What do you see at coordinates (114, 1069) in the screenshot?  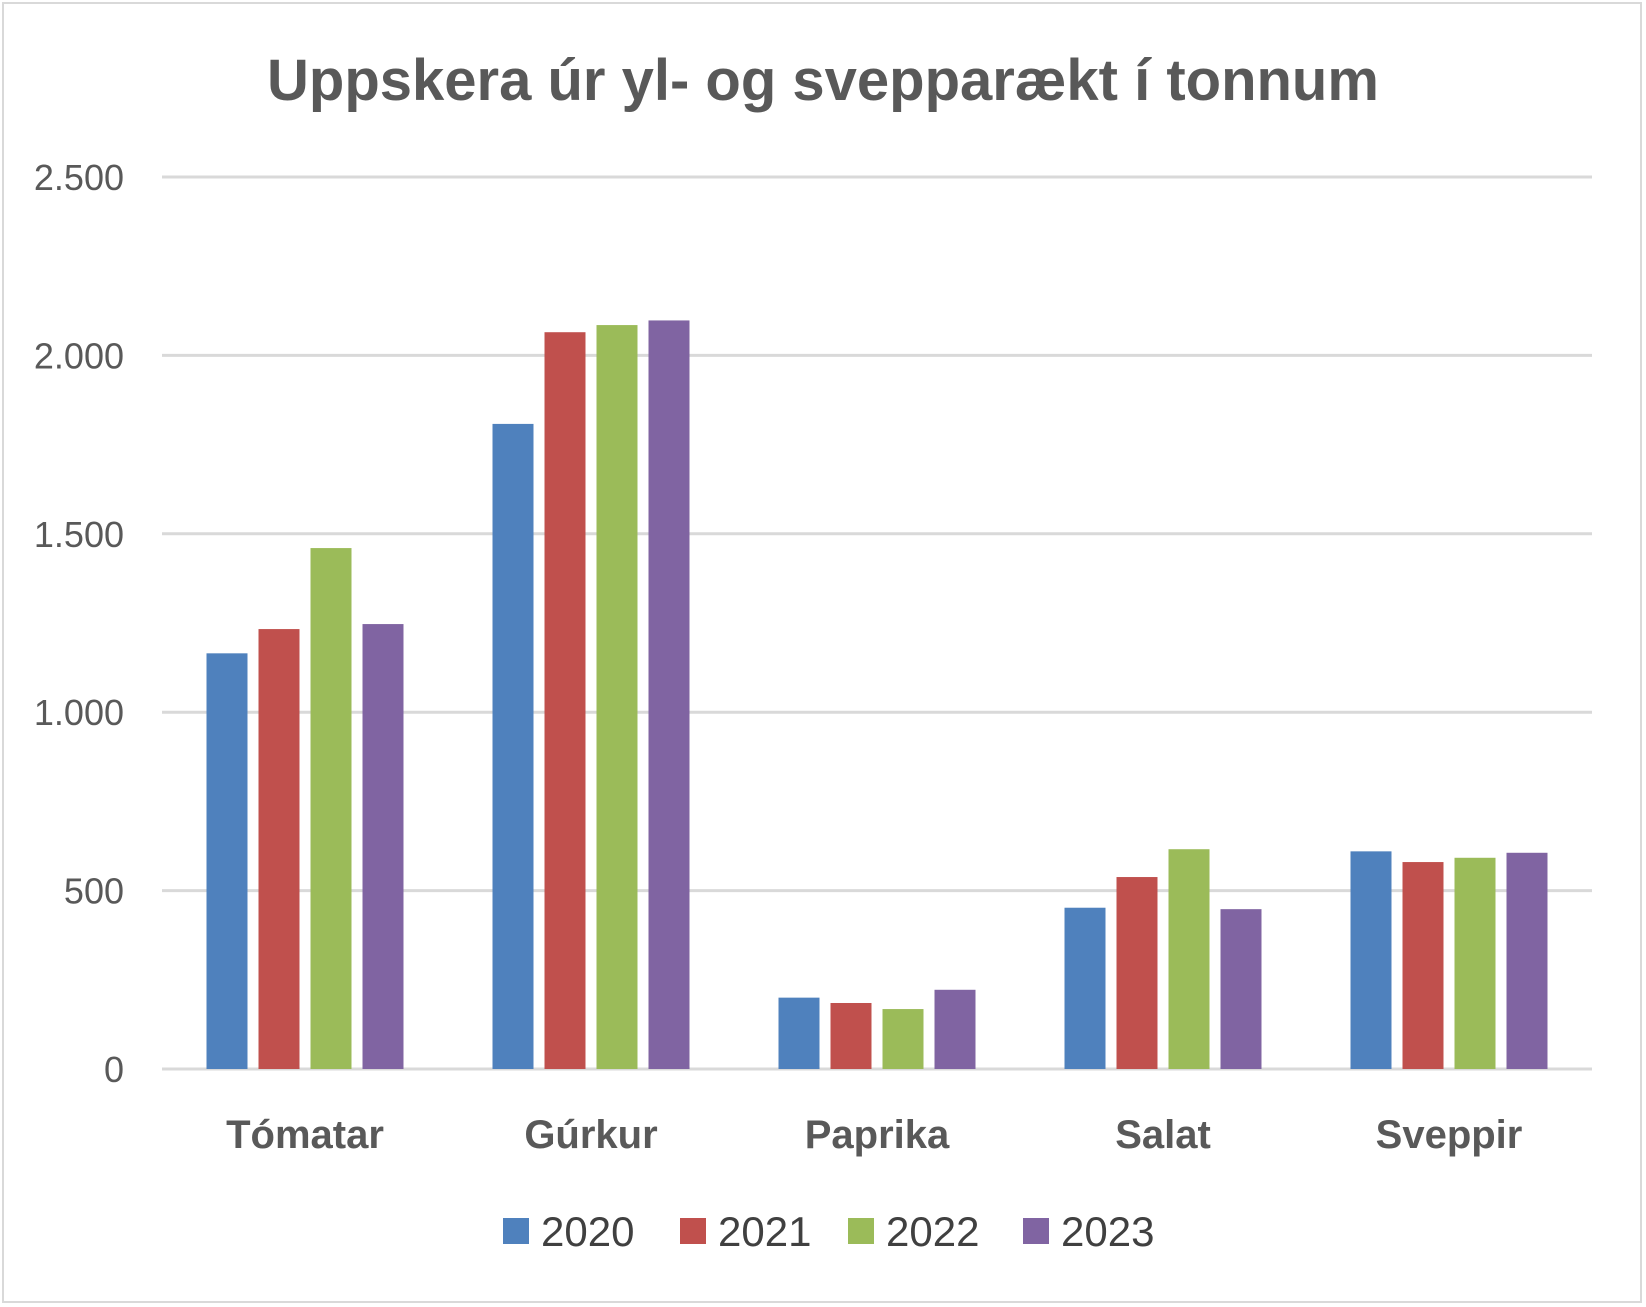 I see `y-tick-label: 0` at bounding box center [114, 1069].